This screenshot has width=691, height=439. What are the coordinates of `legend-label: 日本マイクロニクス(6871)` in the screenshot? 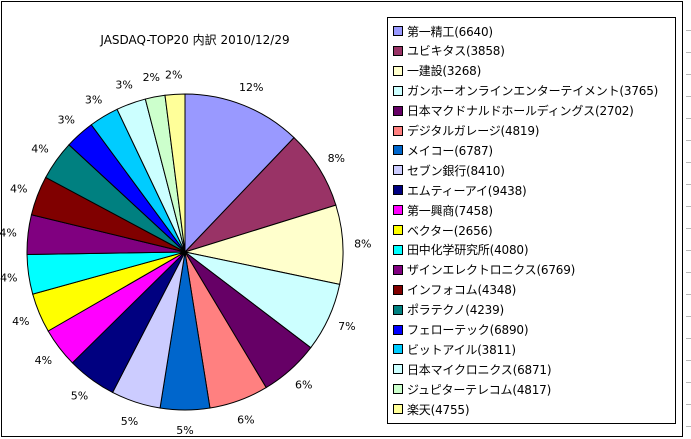 It's located at (479, 369).